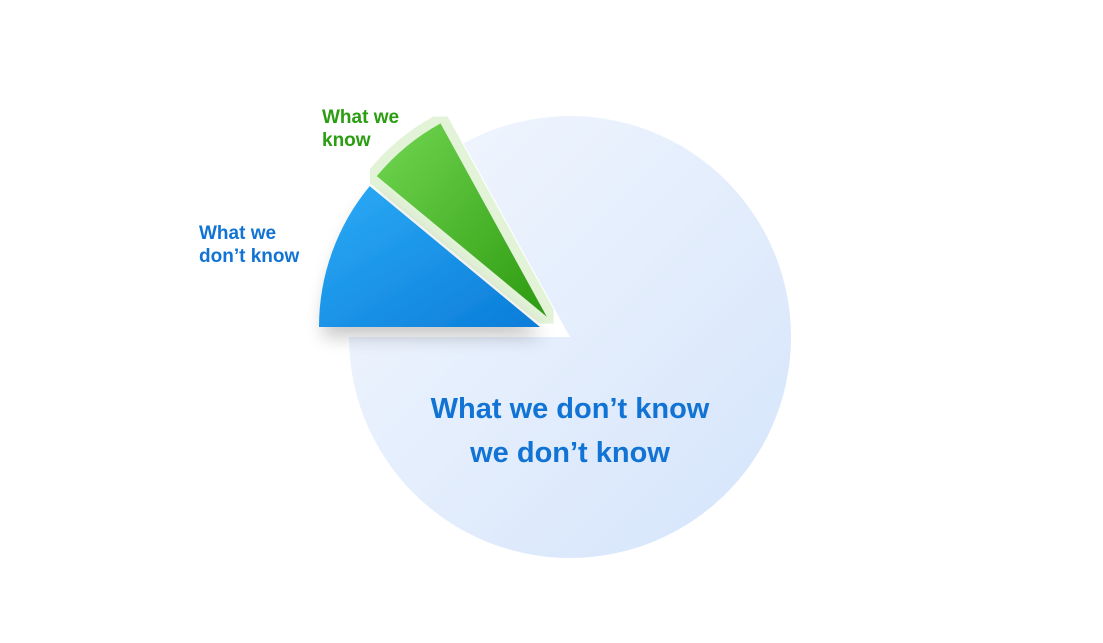  I want to click on label-line: What we don’t know, so click(570, 409).